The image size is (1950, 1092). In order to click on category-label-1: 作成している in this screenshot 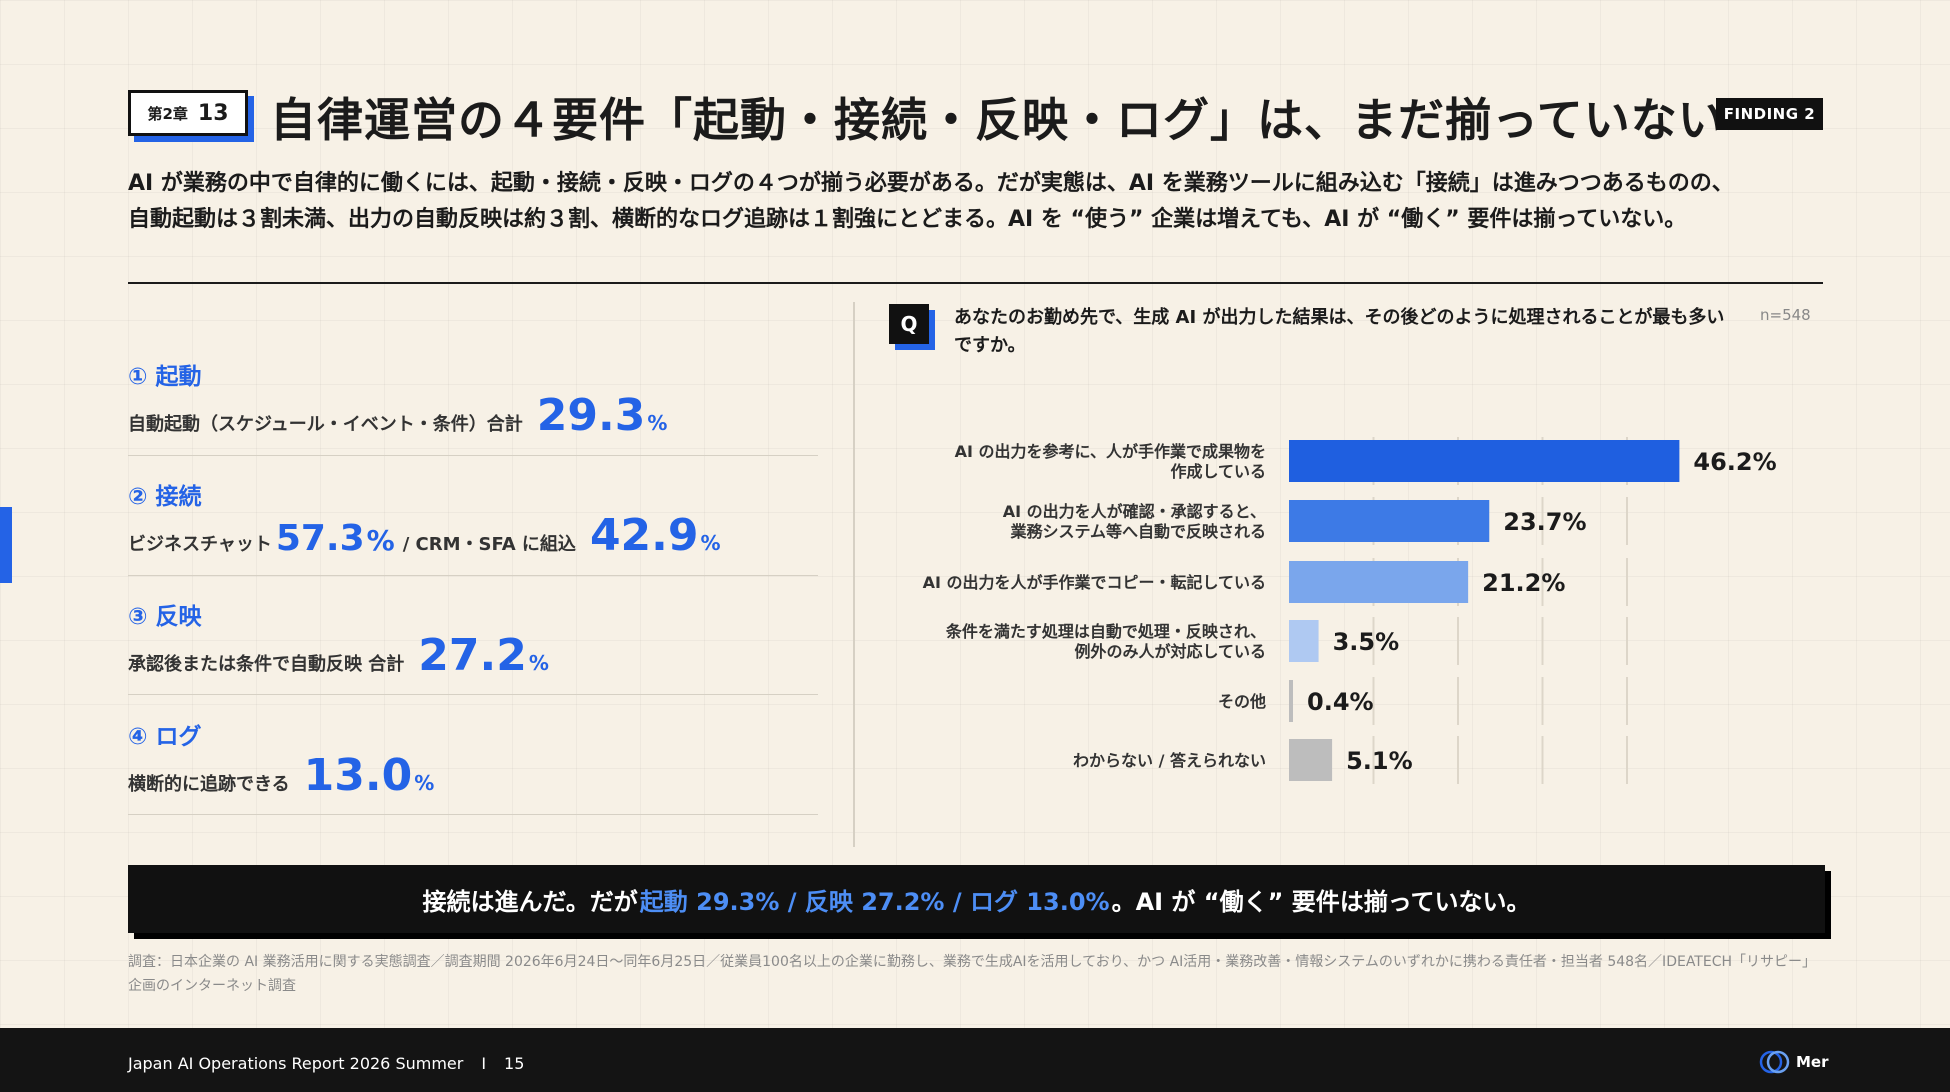, I will do `click(1218, 471)`.